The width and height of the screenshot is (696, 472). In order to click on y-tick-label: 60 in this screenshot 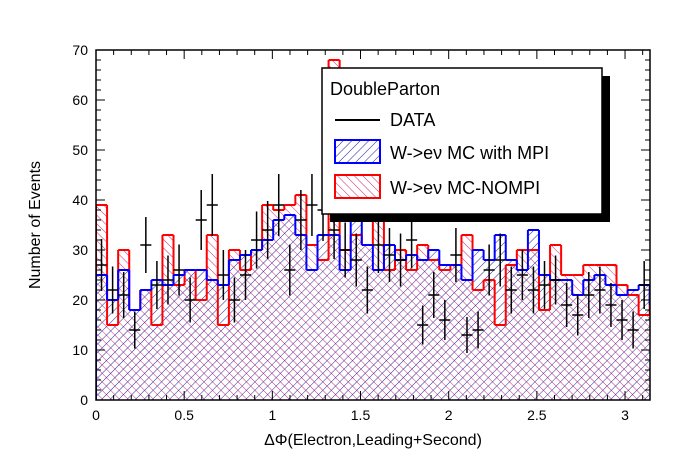, I will do `click(80, 100)`.